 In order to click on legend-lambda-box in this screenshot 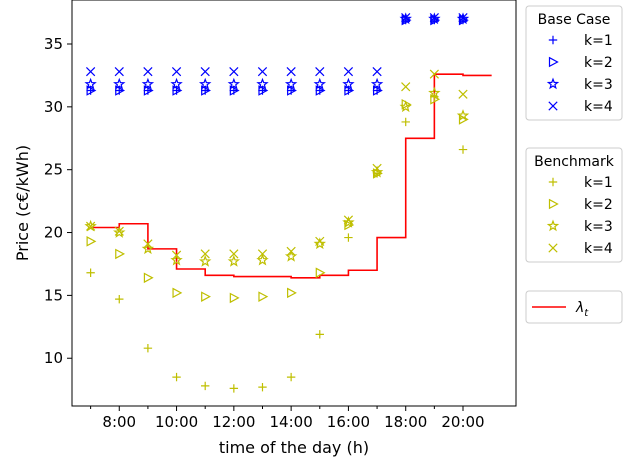, I will do `click(574, 307)`.